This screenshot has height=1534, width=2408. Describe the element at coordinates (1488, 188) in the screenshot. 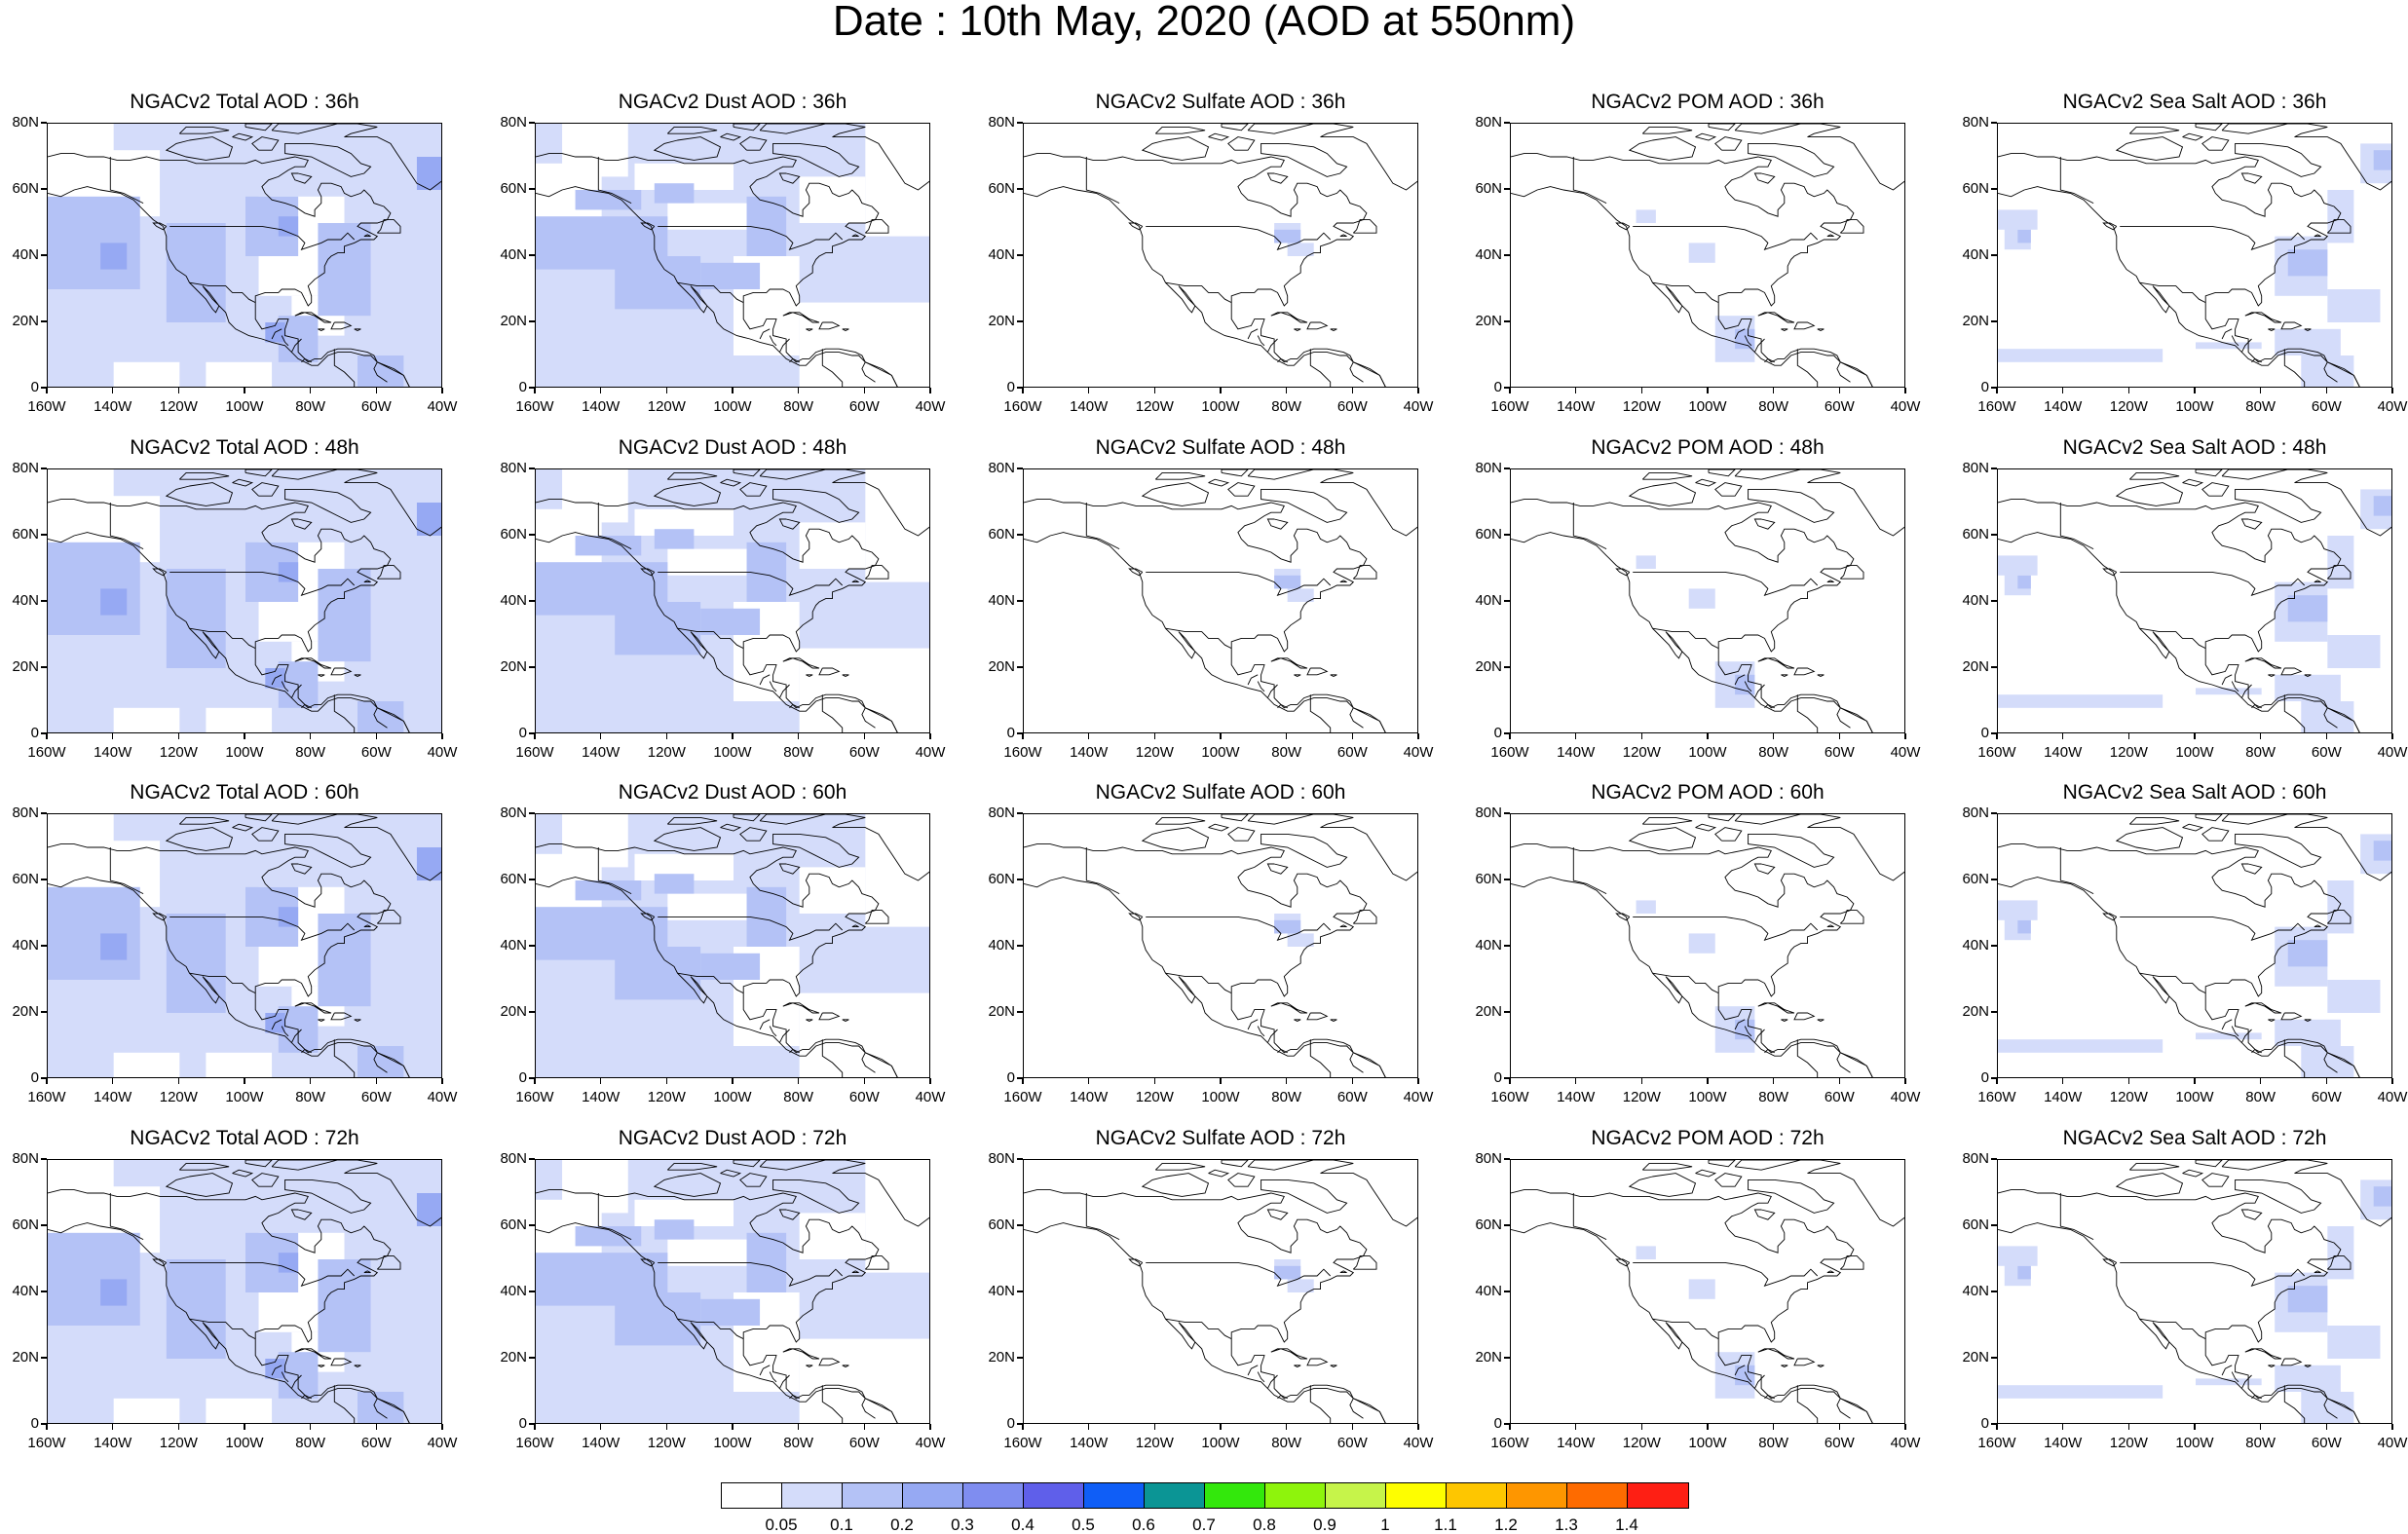

I see `y-tick-label: 60N` at that location.